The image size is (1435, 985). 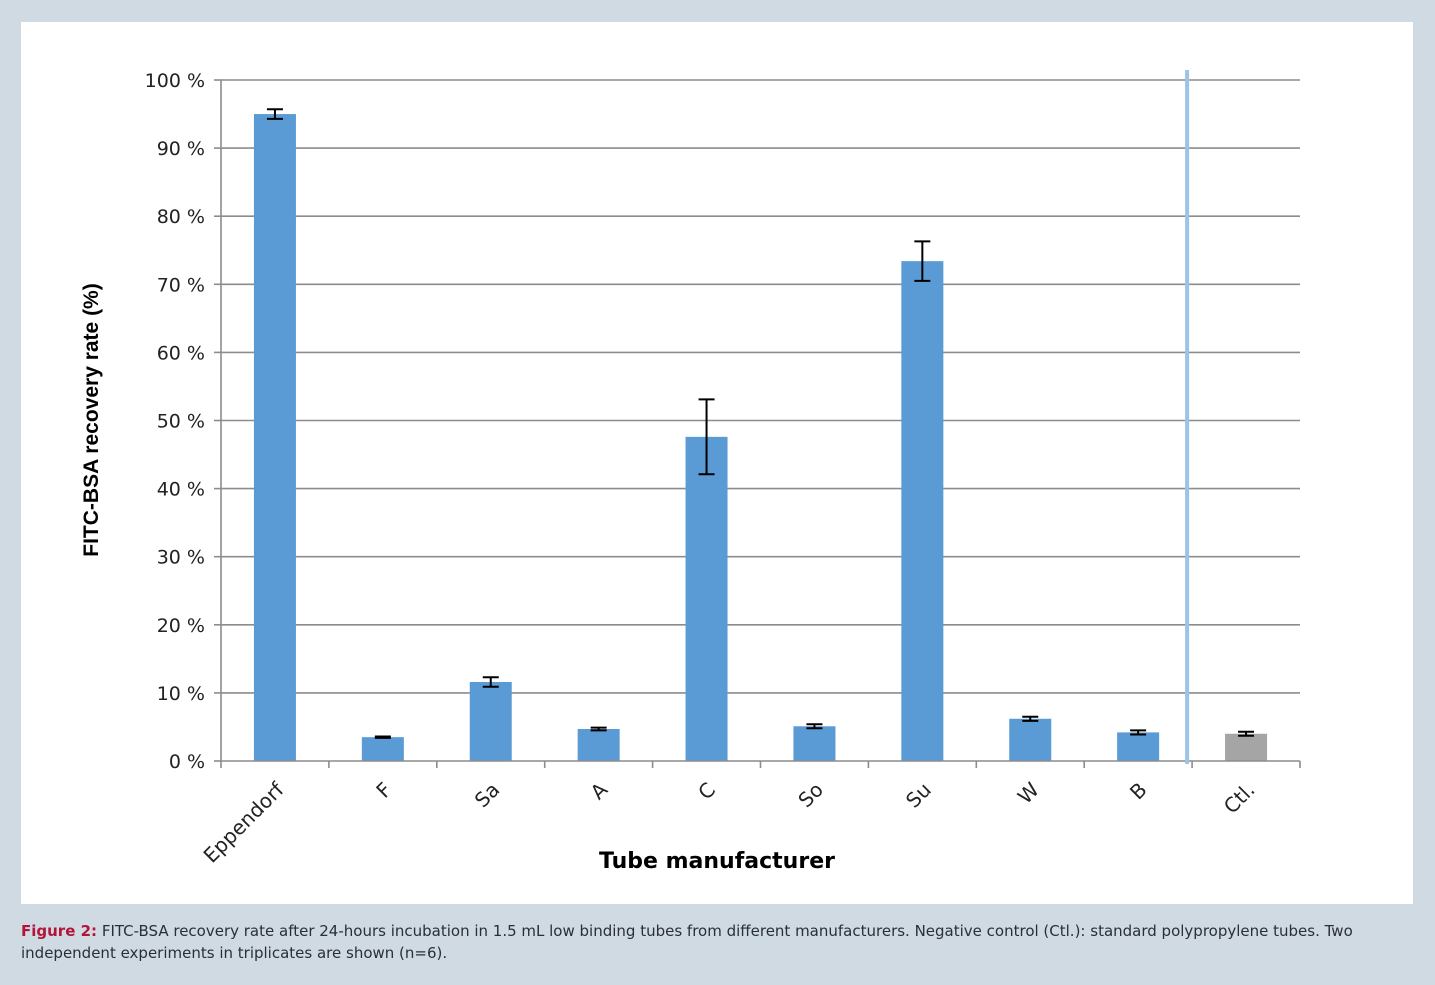 What do you see at coordinates (1138, 791) in the screenshot?
I see `x-tick-label: B` at bounding box center [1138, 791].